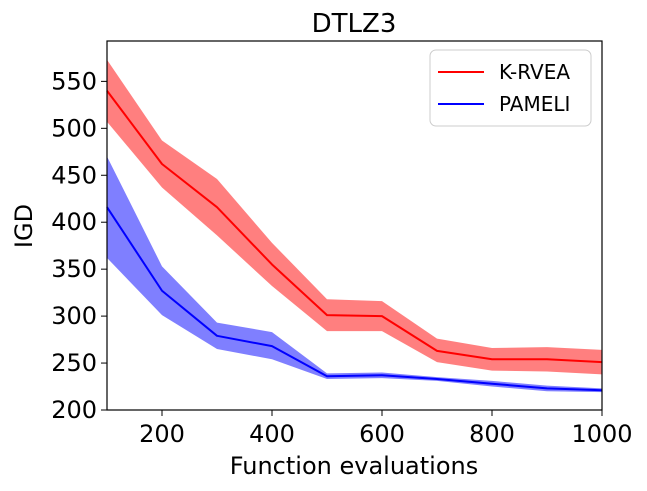  I want to click on legend-frame, so click(510, 88).